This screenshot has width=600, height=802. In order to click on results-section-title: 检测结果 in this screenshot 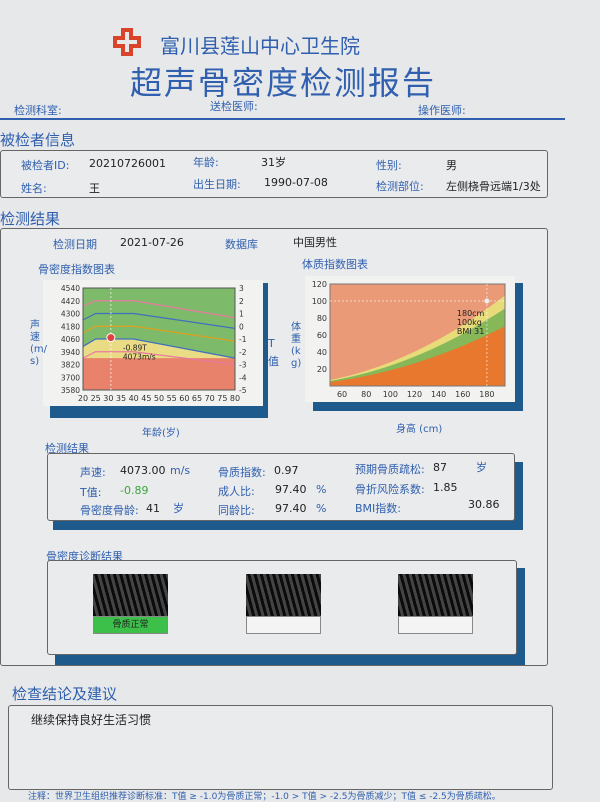, I will do `click(30, 219)`.